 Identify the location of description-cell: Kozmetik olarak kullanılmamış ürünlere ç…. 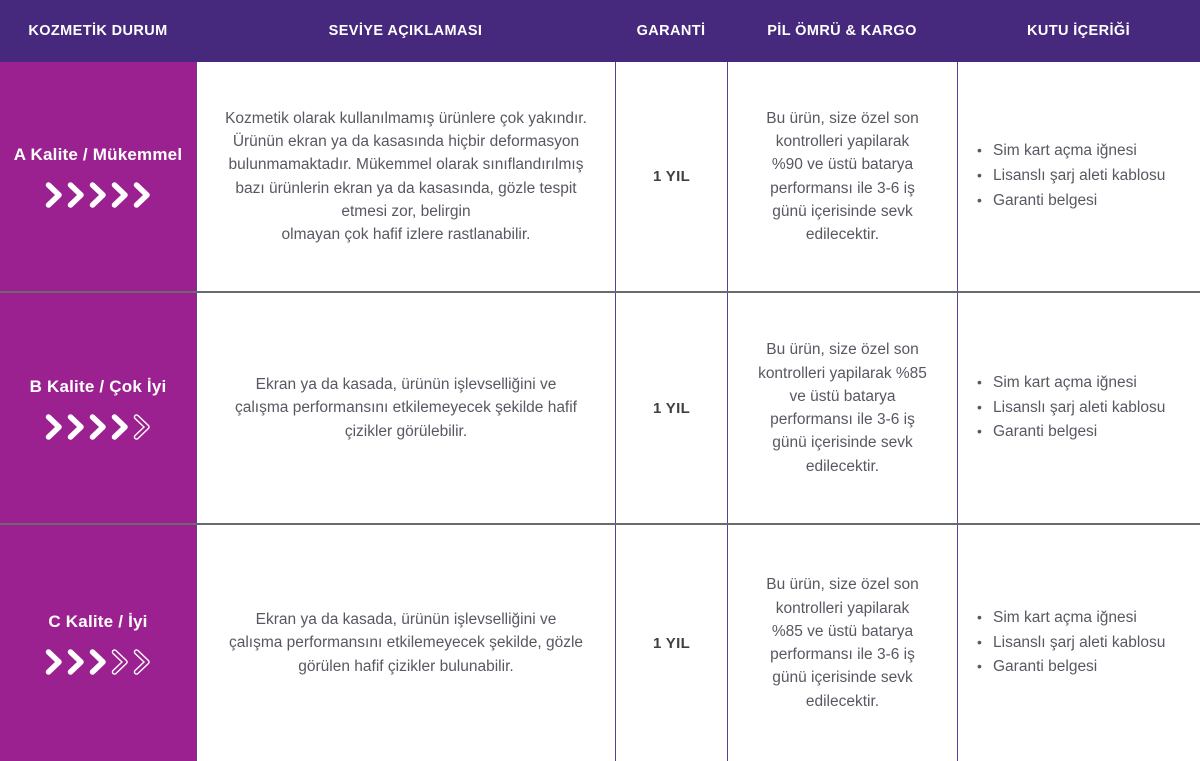
(405, 176).